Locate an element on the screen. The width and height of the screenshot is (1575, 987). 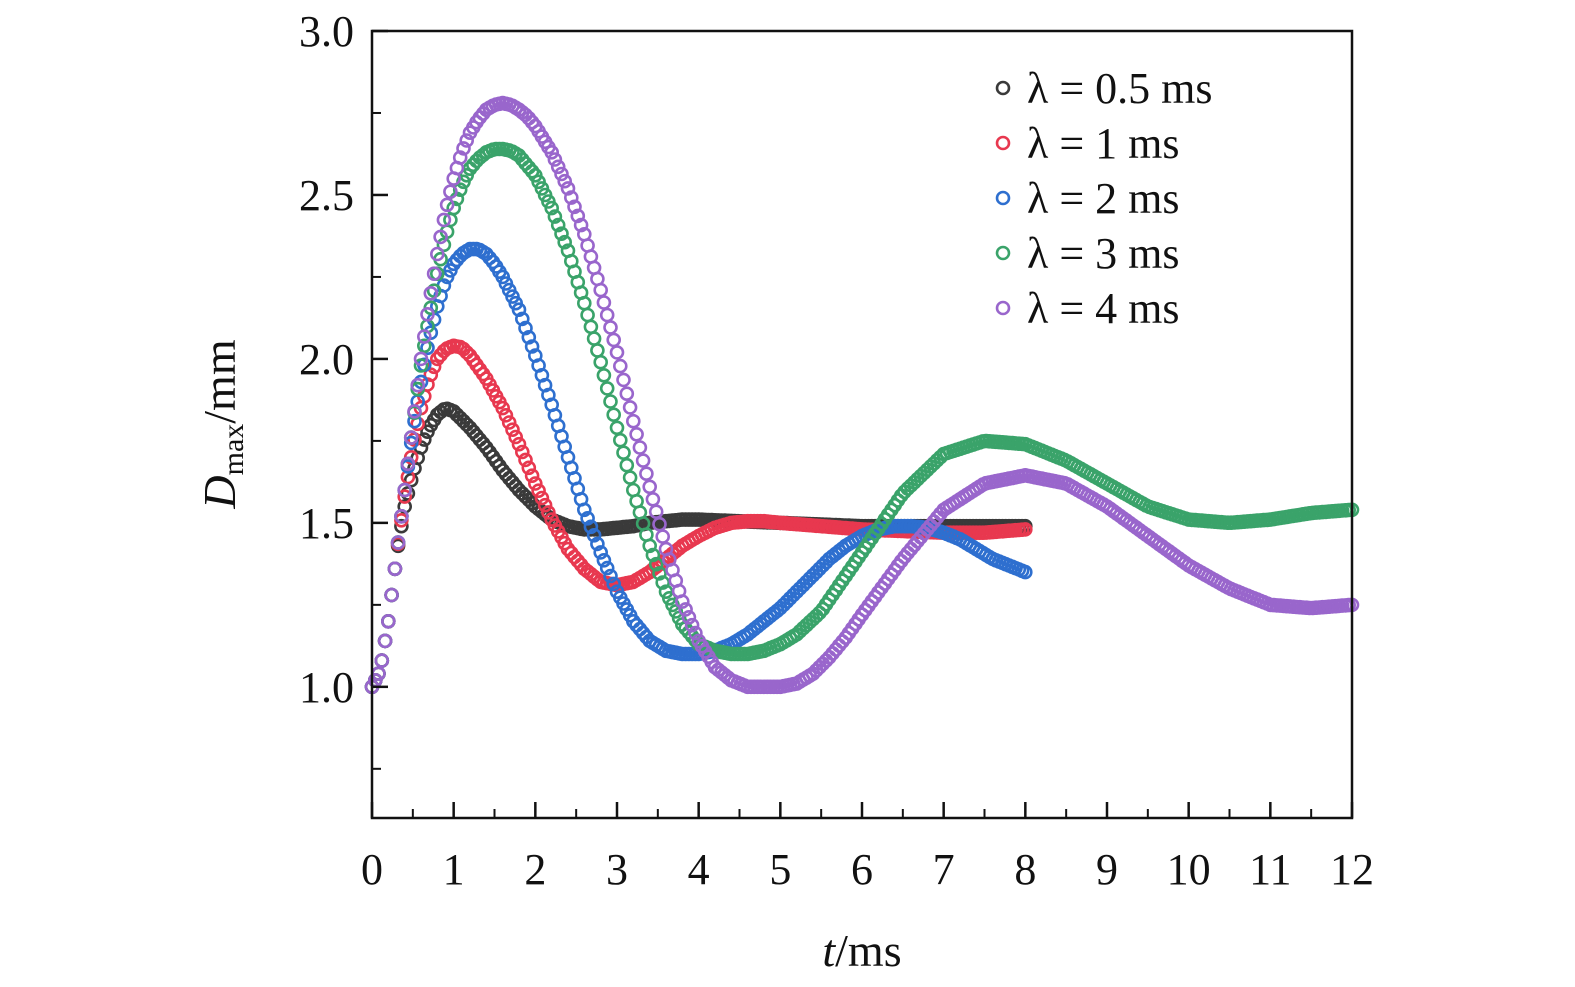
x-tick-label: 6 is located at coordinates (862, 869).